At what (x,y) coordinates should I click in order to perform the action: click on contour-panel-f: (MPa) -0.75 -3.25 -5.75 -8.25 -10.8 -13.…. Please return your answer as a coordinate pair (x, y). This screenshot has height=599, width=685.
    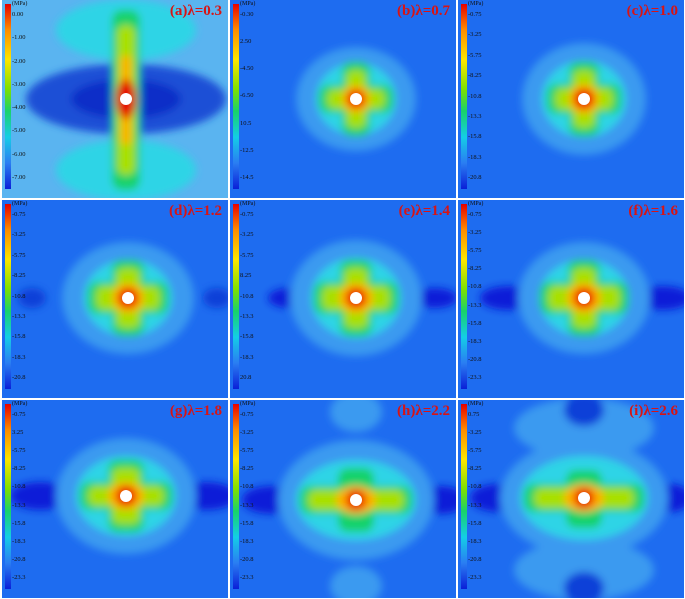
    Looking at the image, I should click on (571, 299).